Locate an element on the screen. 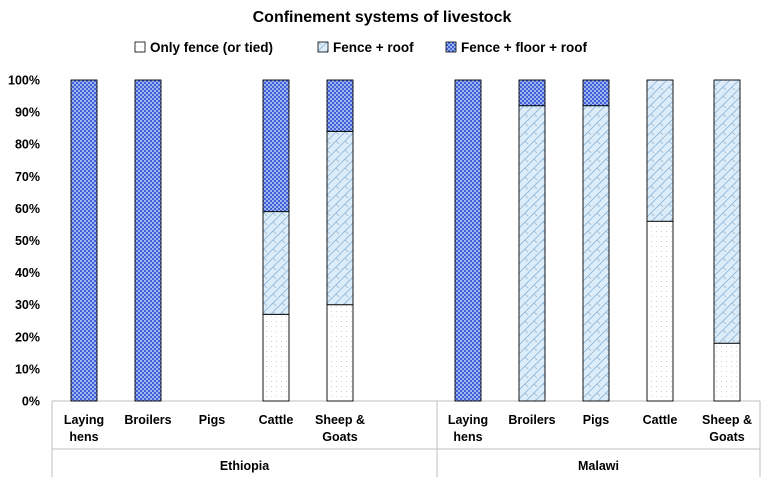  legend-label-2: Fence + floor + roof is located at coordinates (524, 47).